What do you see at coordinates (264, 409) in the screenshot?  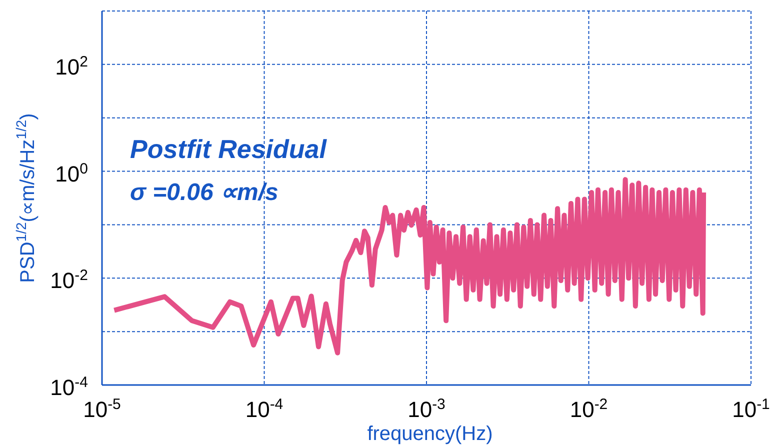 I see `x-tick-label: 10$^{-4}$` at bounding box center [264, 409].